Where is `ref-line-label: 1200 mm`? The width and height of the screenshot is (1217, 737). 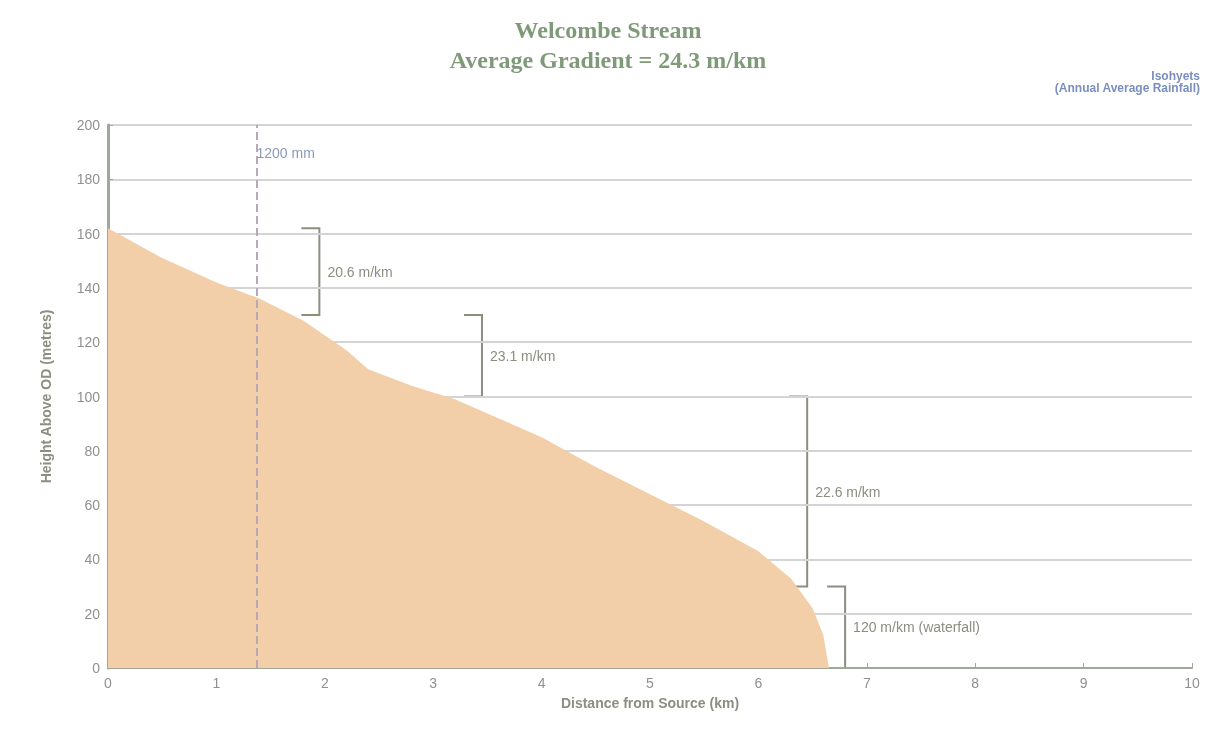 ref-line-label: 1200 mm is located at coordinates (285, 153).